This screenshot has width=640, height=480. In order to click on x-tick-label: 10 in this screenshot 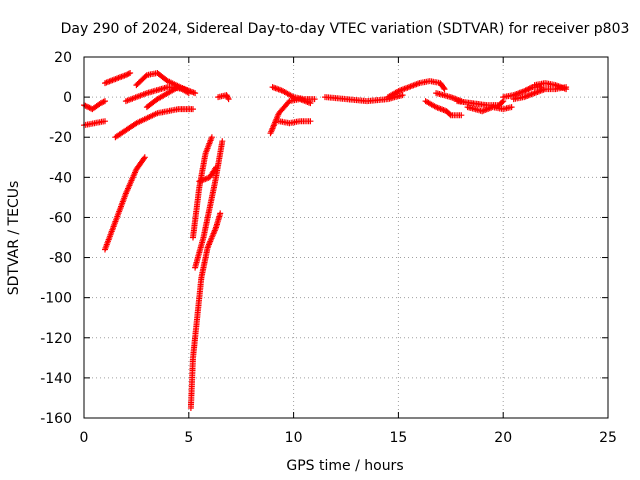, I will do `click(294, 438)`.